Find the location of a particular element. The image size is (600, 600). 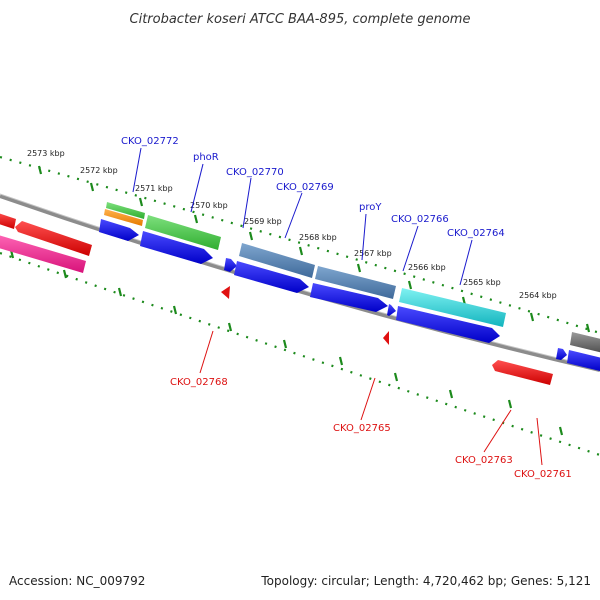

kbp-label: 2573 kbp is located at coordinates (46, 153).